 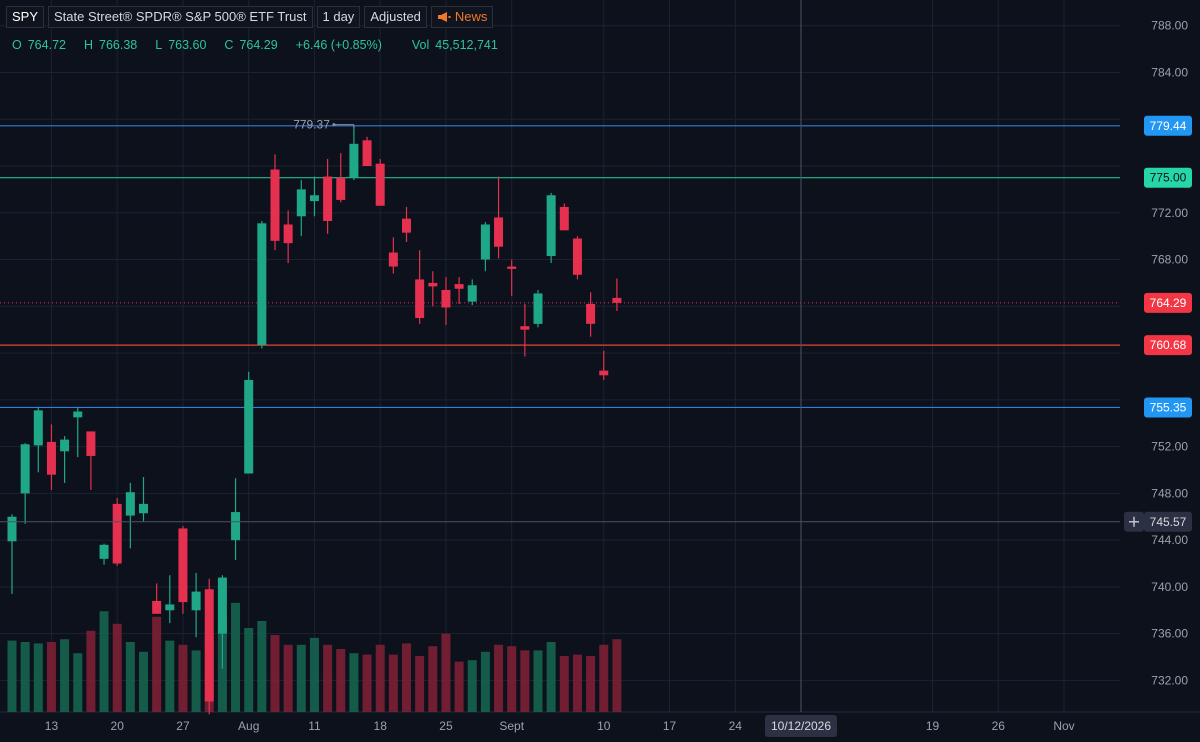 I want to click on news-label: News, so click(x=471, y=16).